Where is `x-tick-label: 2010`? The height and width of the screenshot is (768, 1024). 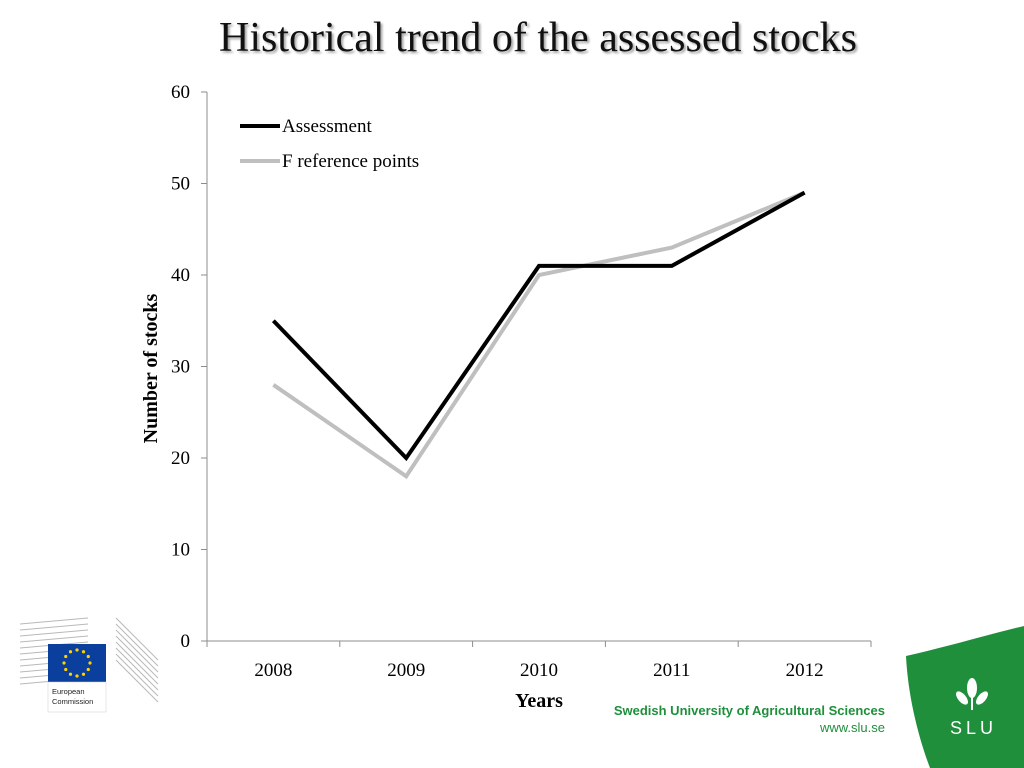 x-tick-label: 2010 is located at coordinates (539, 670).